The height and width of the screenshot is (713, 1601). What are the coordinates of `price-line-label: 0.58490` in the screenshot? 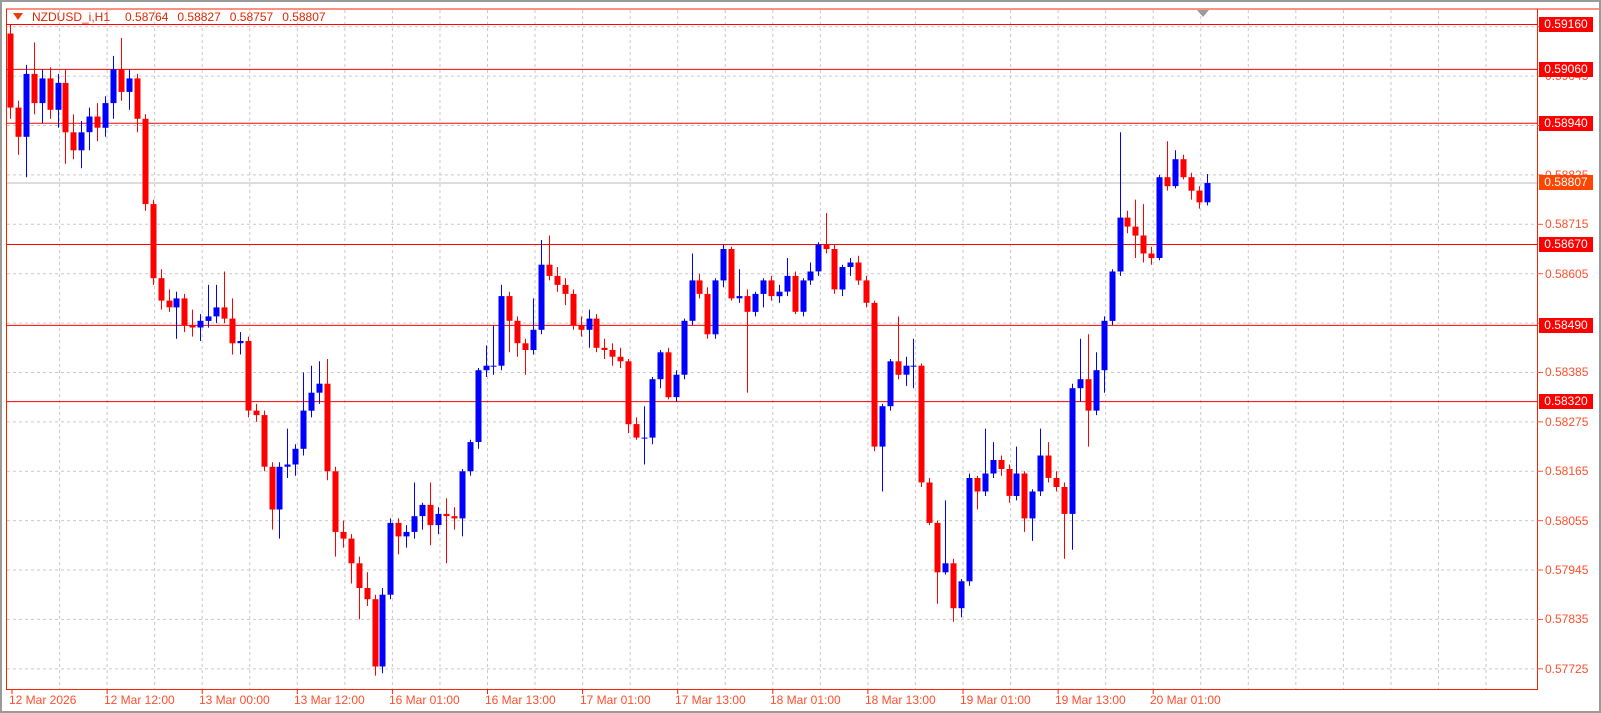 It's located at (1566, 325).